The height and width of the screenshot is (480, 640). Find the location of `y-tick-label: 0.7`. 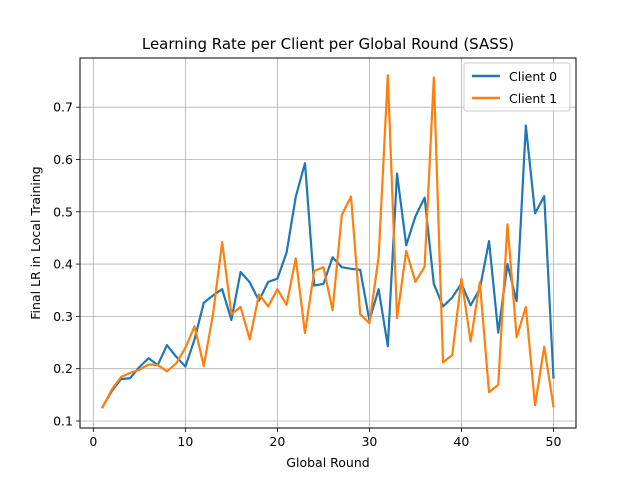

y-tick-label: 0.7 is located at coordinates (63, 107).